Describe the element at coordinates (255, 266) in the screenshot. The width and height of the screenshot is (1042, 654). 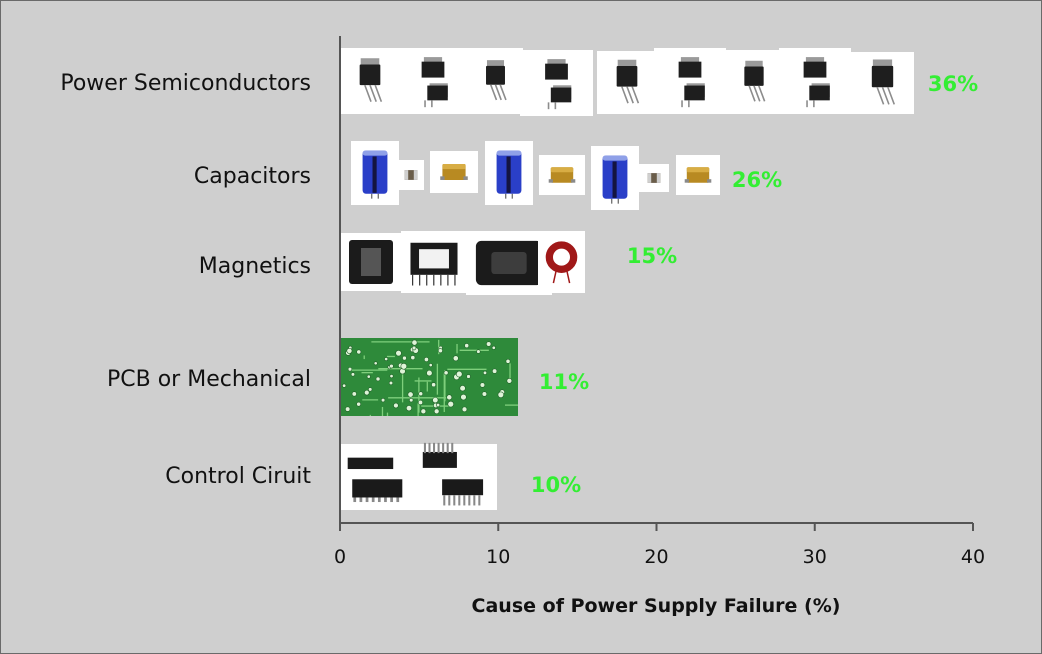
I see `category-label: Magnetics` at that location.